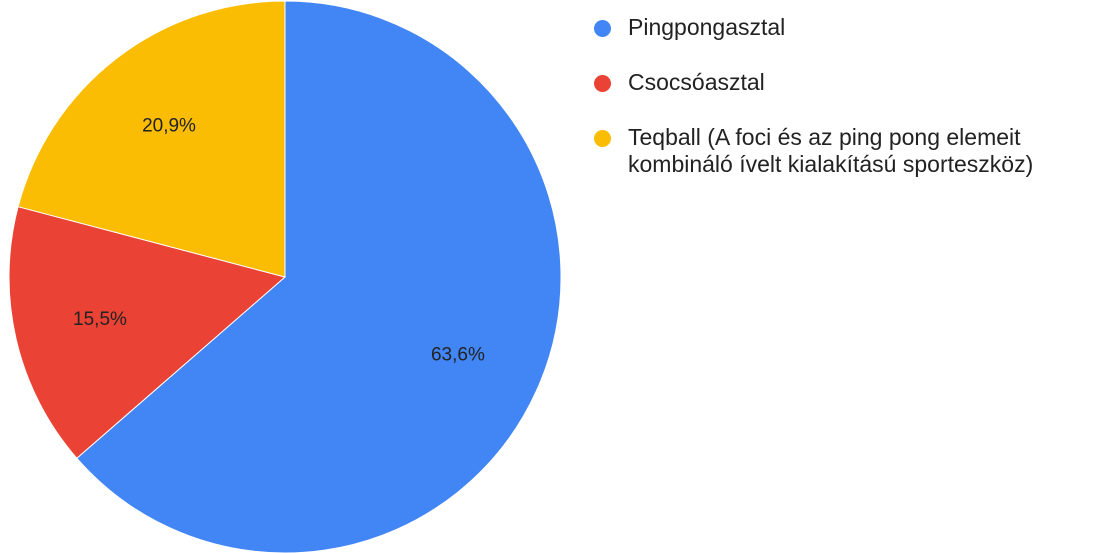  Describe the element at coordinates (707, 27) in the screenshot. I see `legend-label: Pingpongasztal` at that location.